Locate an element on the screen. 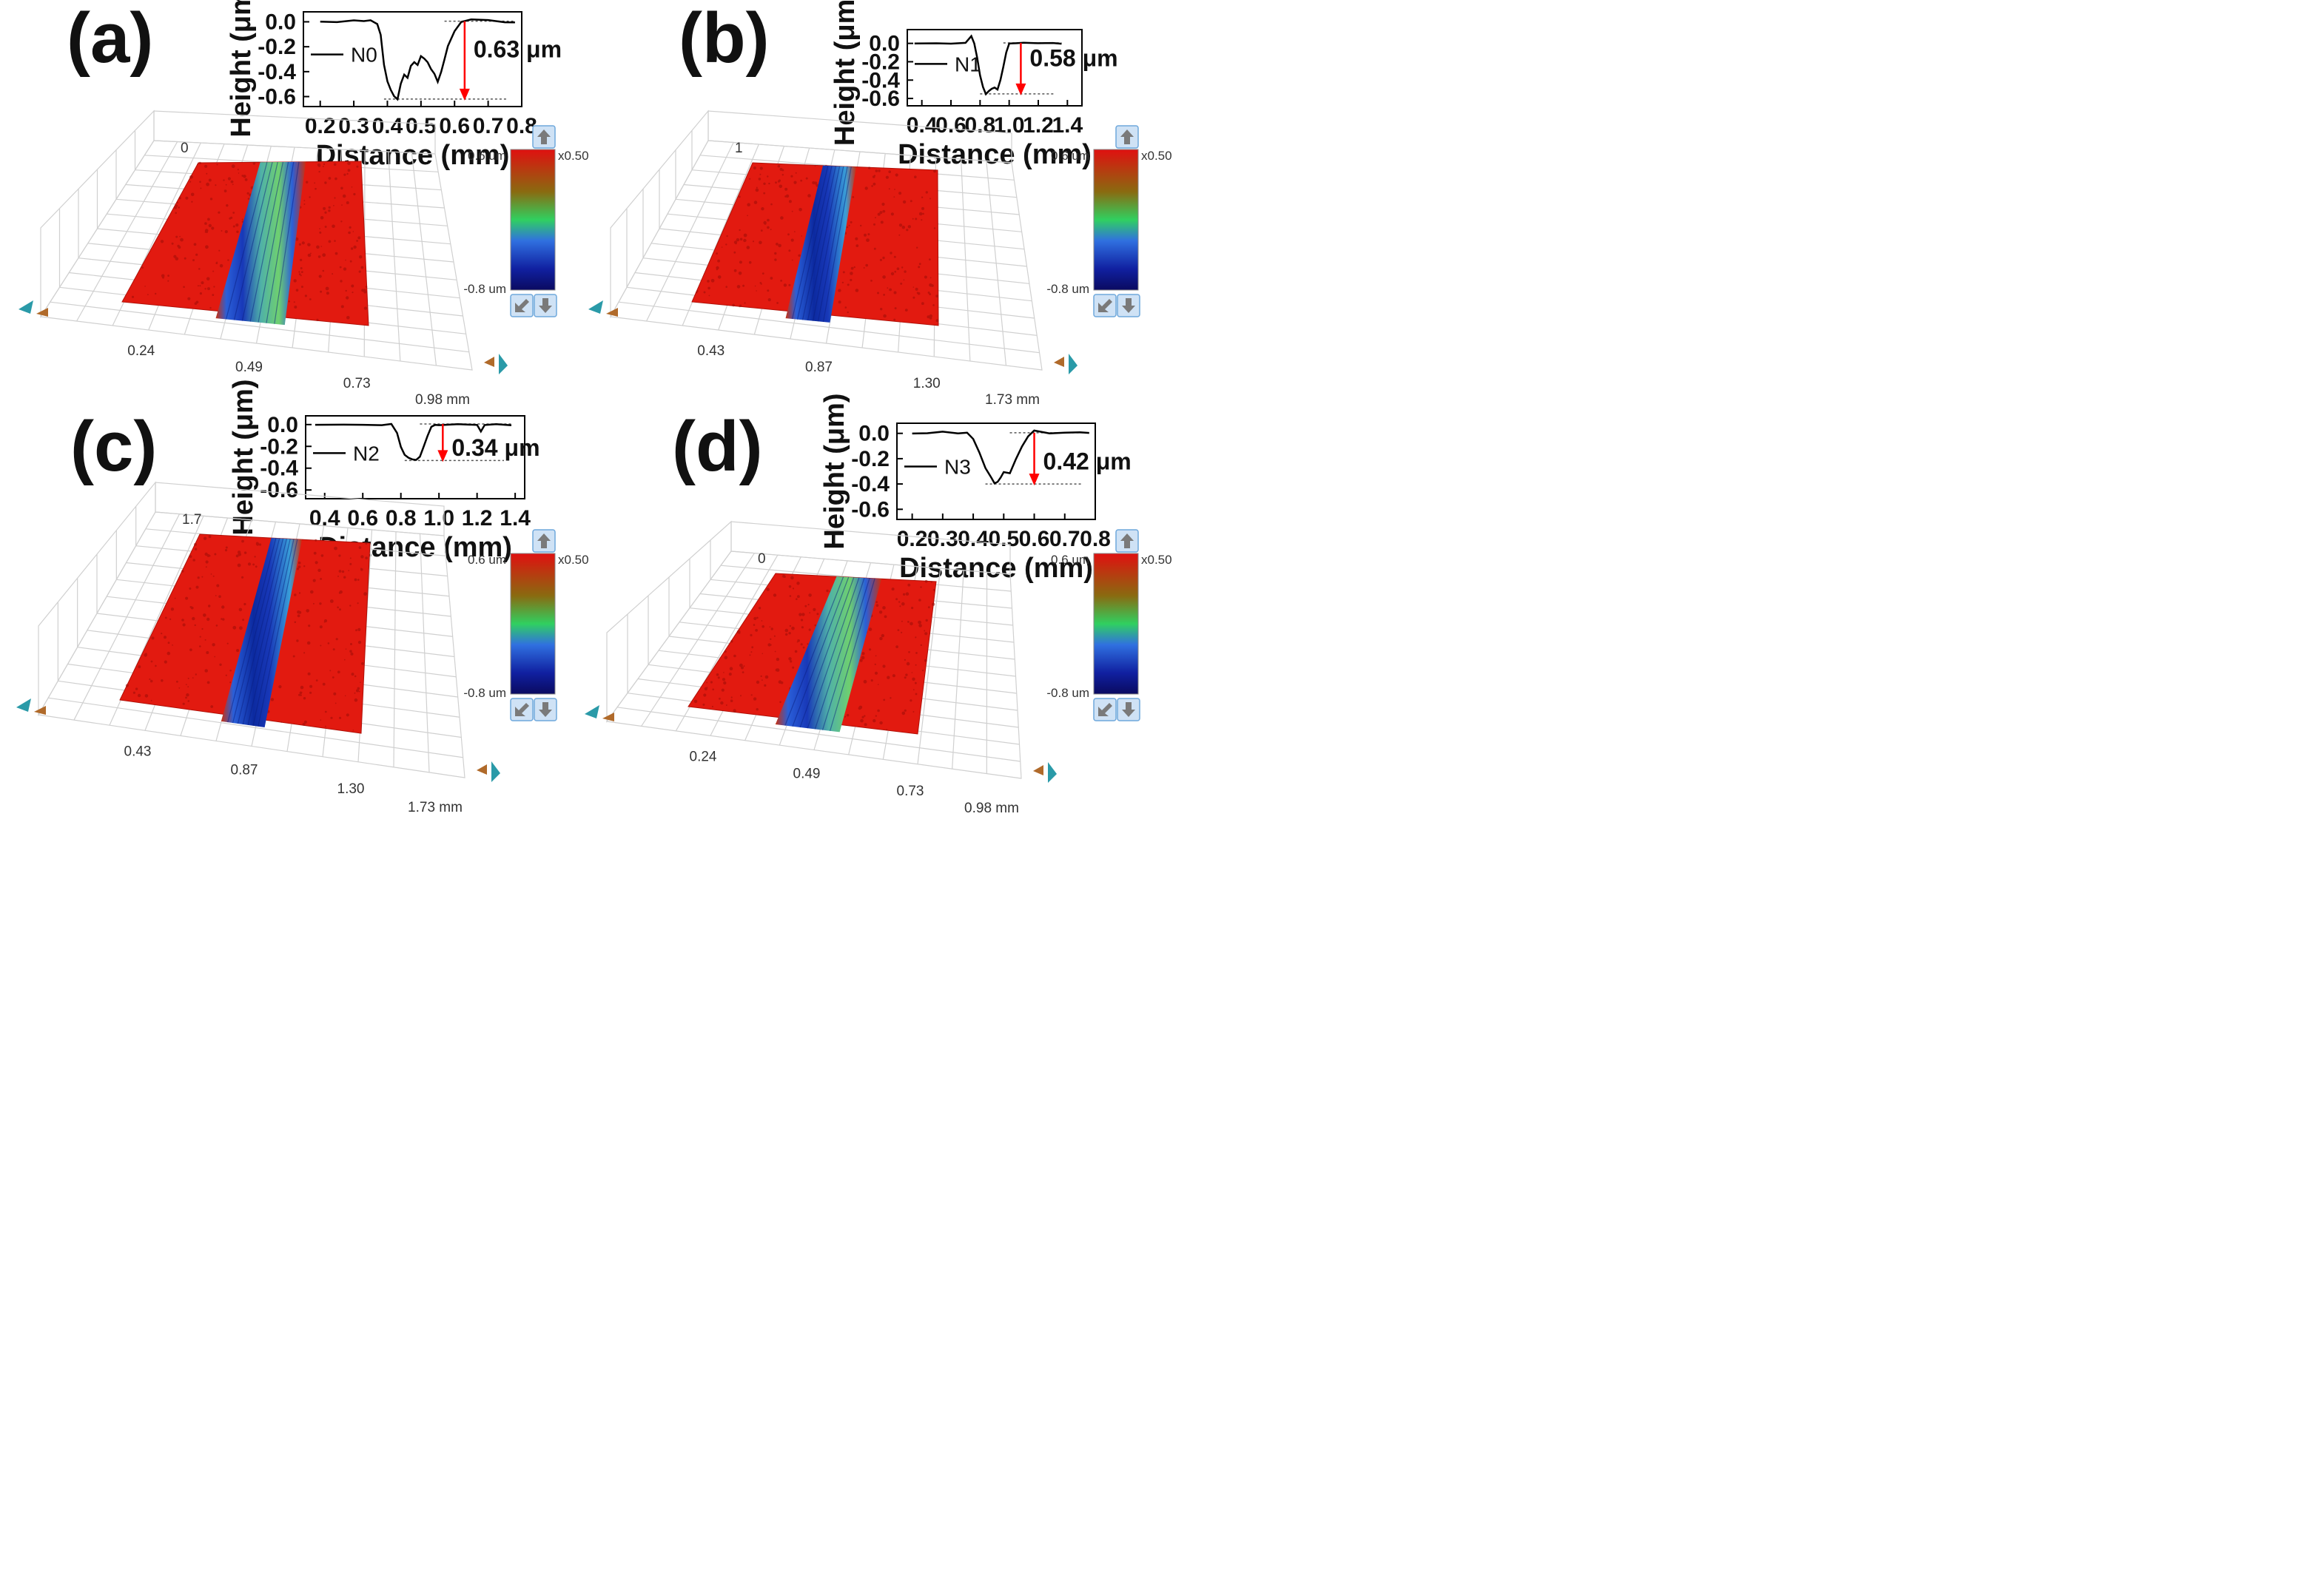  x-tick-label: 0.6 is located at coordinates (362, 518).